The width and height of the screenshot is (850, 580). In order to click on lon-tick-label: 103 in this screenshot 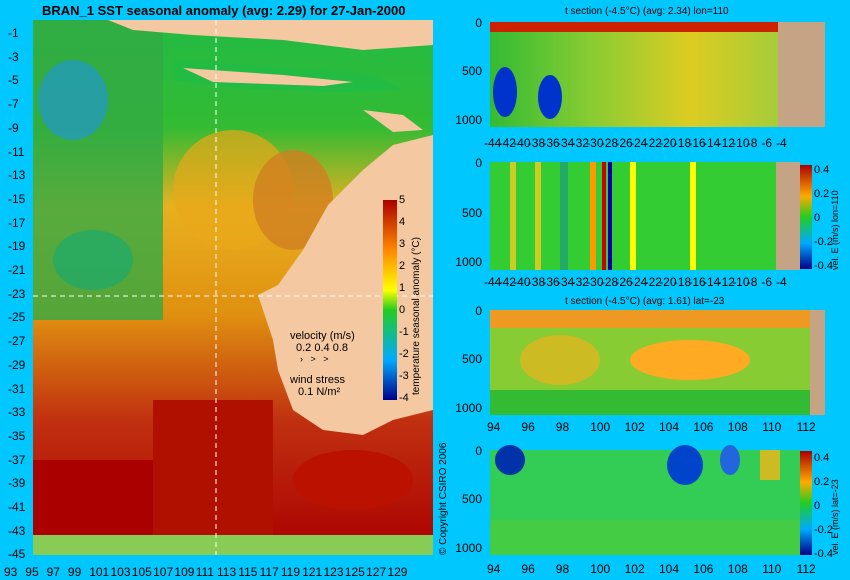, I will do `click(120, 572)`.